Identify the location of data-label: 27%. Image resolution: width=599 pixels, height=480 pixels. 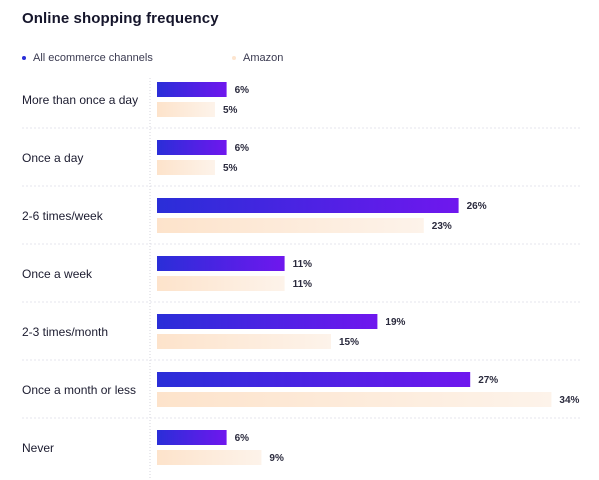
(488, 380).